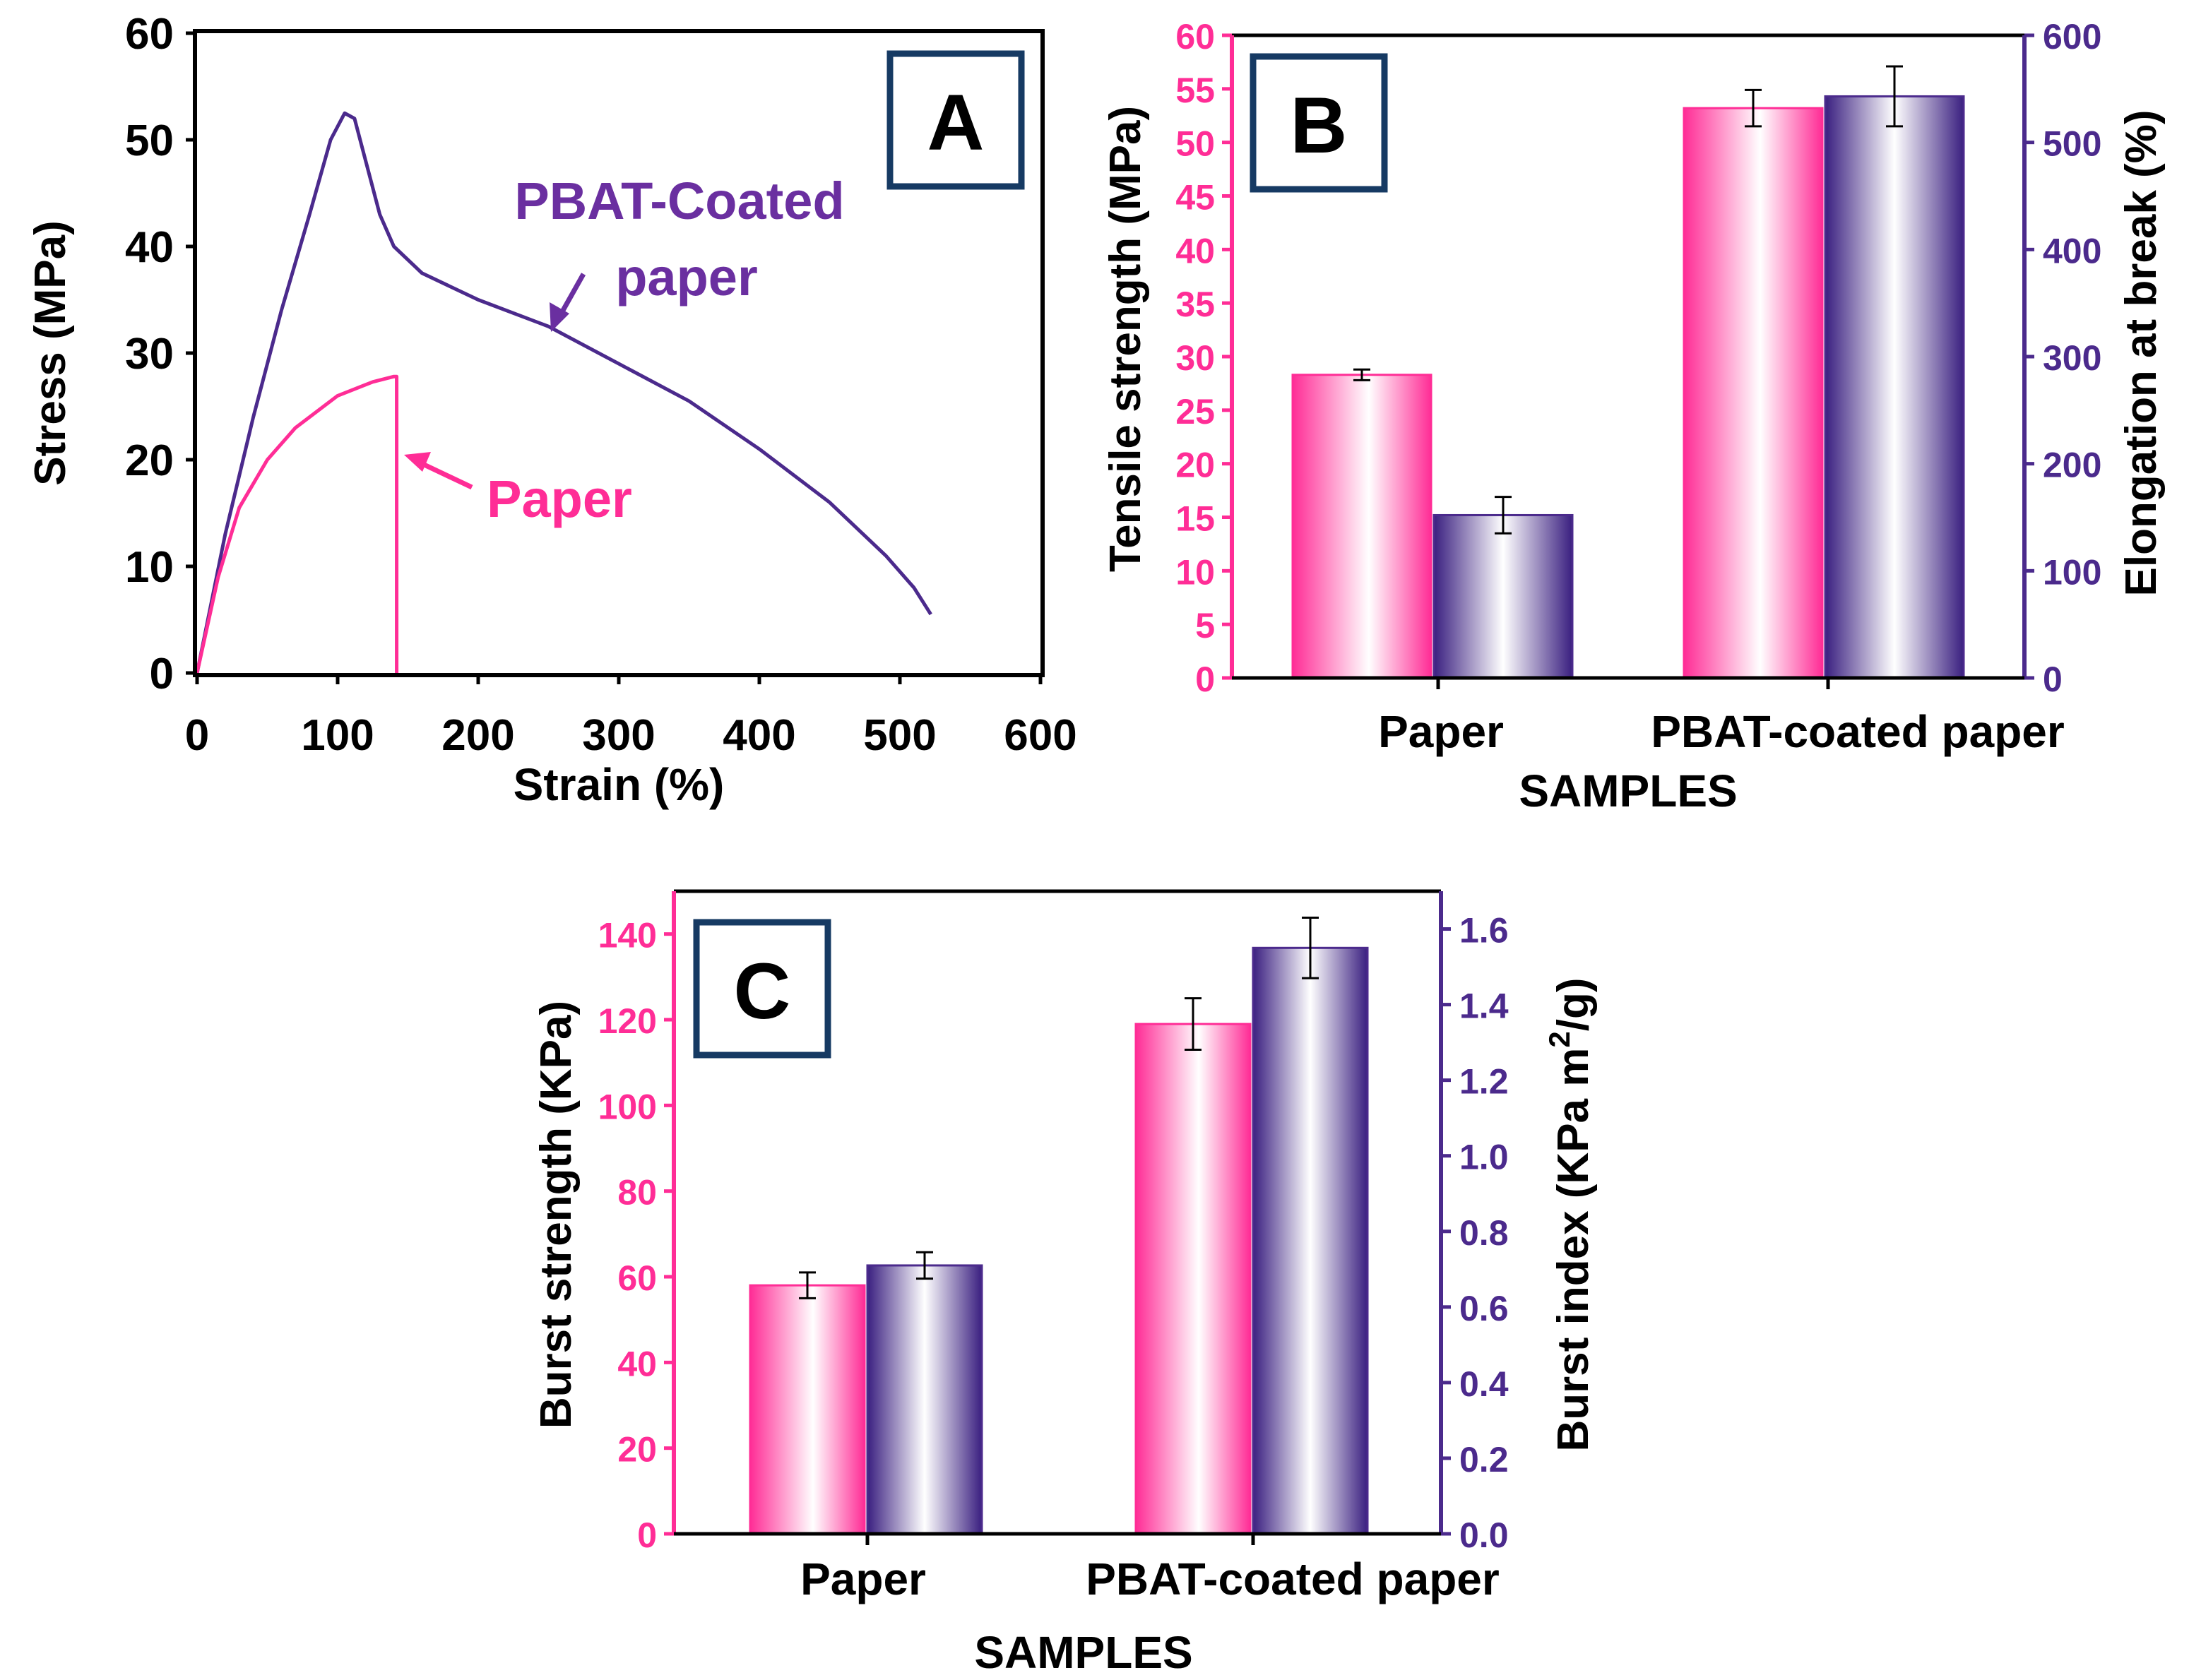 Image resolution: width=2189 pixels, height=1680 pixels. What do you see at coordinates (679, 201) in the screenshot?
I see `pbat-coated-annotation-line1: PBAT-Coated` at bounding box center [679, 201].